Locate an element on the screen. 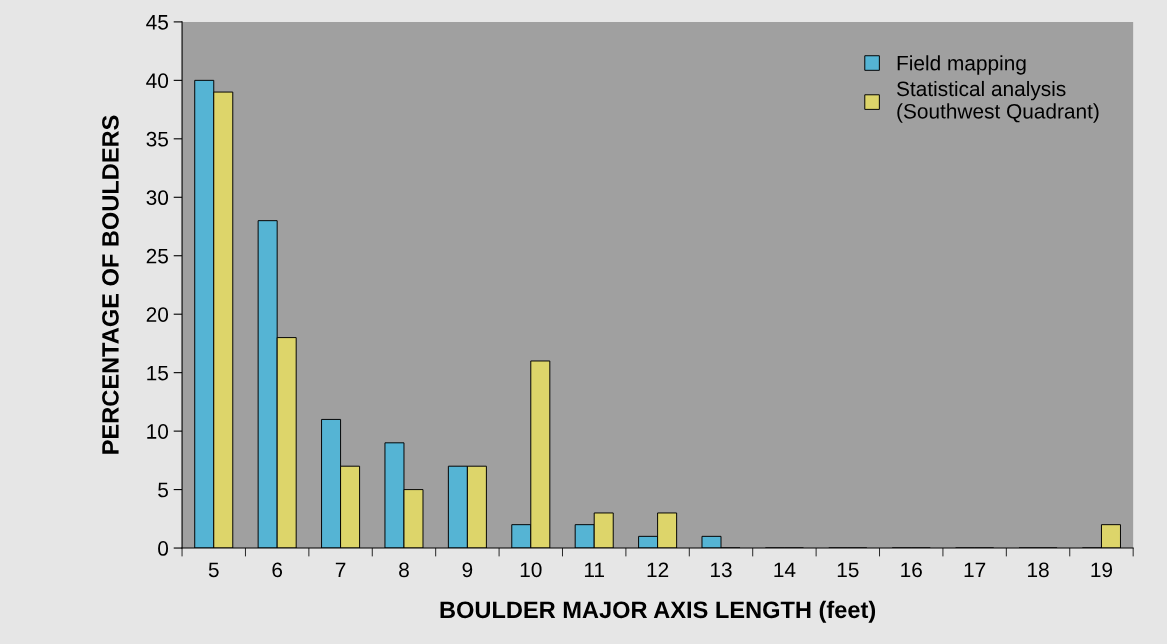  x-tick-label: 7 is located at coordinates (340, 570).